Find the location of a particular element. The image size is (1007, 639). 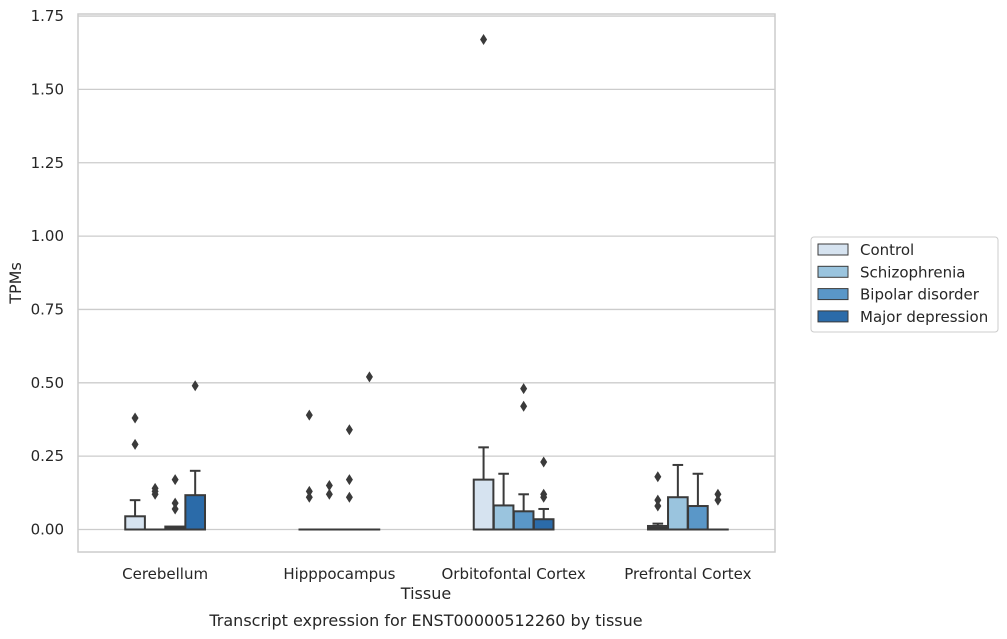

legend-frame is located at coordinates (904, 284).